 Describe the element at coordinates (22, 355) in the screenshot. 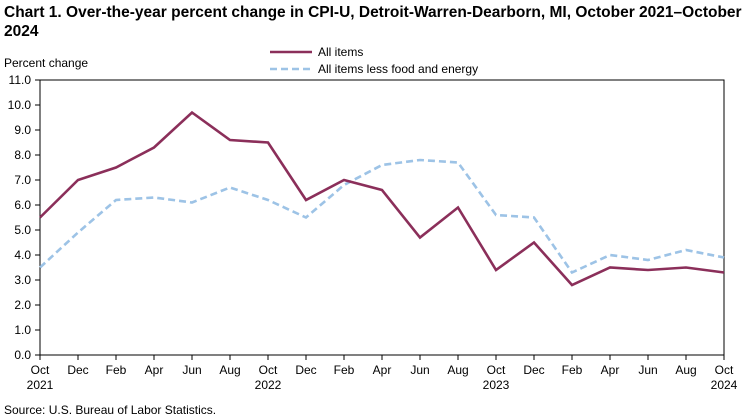

I see `y-tick-label: 0.0` at that location.